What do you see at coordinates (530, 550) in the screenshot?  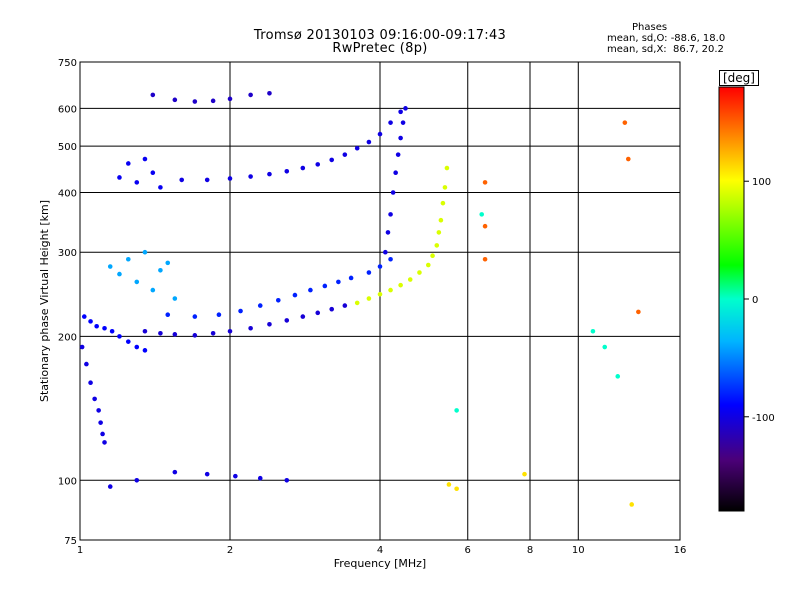 I see `x-tick-label: 8` at bounding box center [530, 550].